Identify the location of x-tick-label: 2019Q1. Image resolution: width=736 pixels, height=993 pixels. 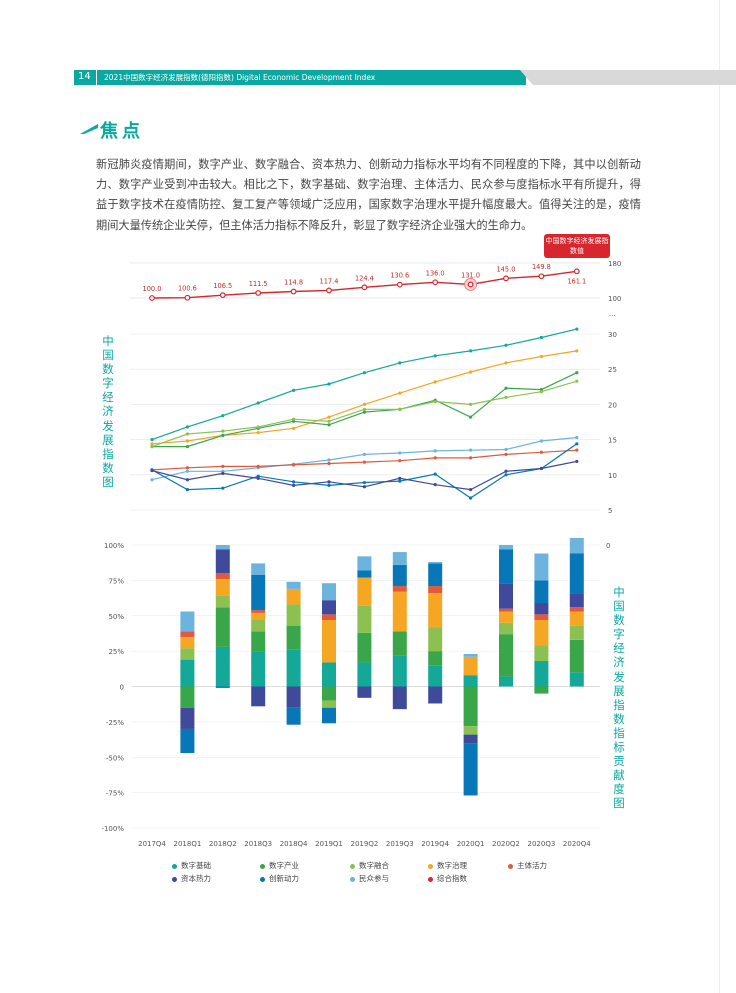
(329, 844).